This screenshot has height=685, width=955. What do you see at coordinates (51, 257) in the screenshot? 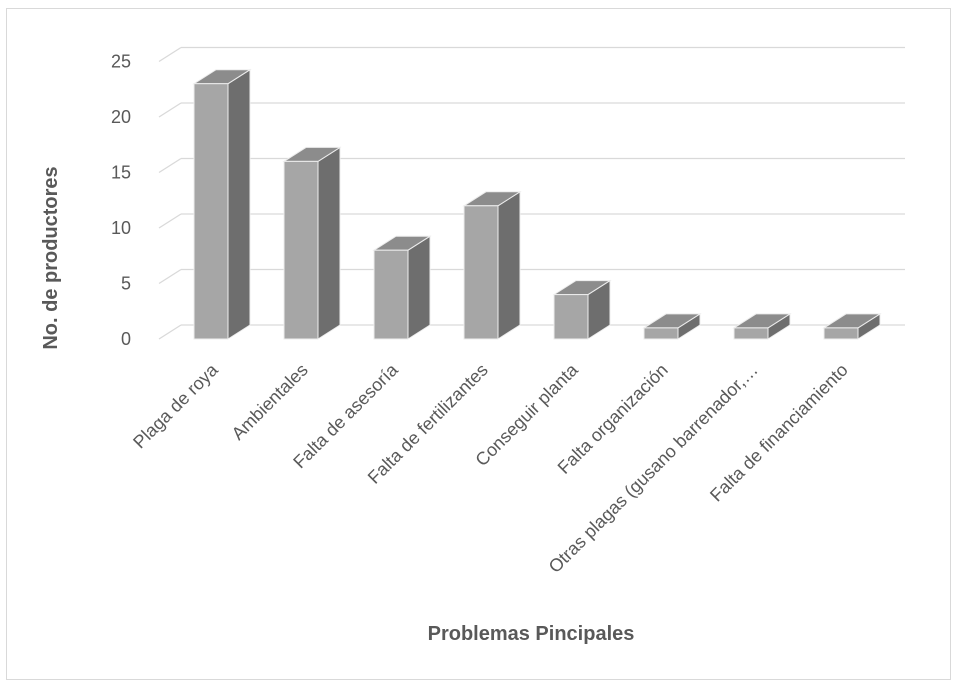
I see `y-axis-title: No. de productores` at bounding box center [51, 257].